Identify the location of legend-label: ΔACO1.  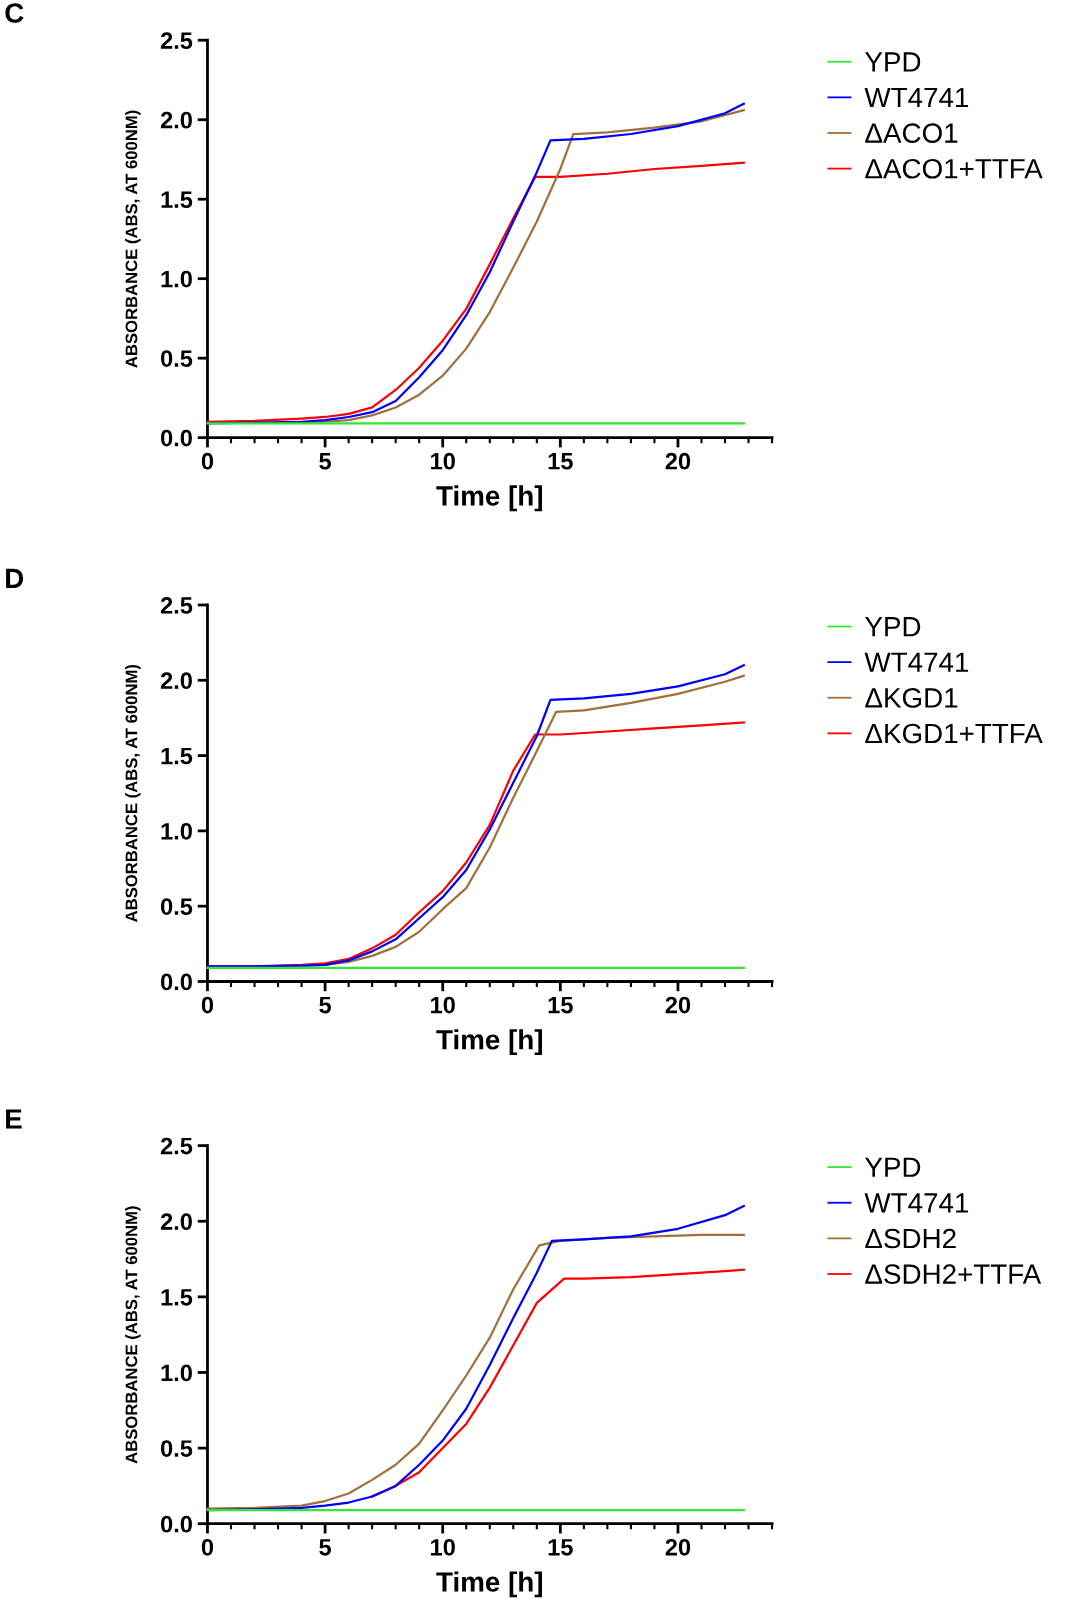
(911, 133).